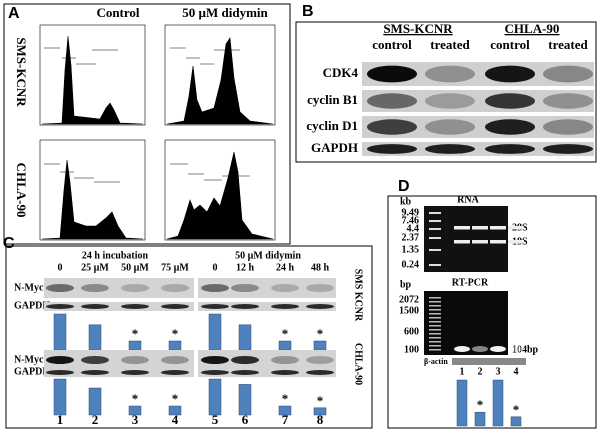 This screenshot has height=433, width=600. What do you see at coordinates (215, 419) in the screenshot?
I see `lane-number: 5` at bounding box center [215, 419].